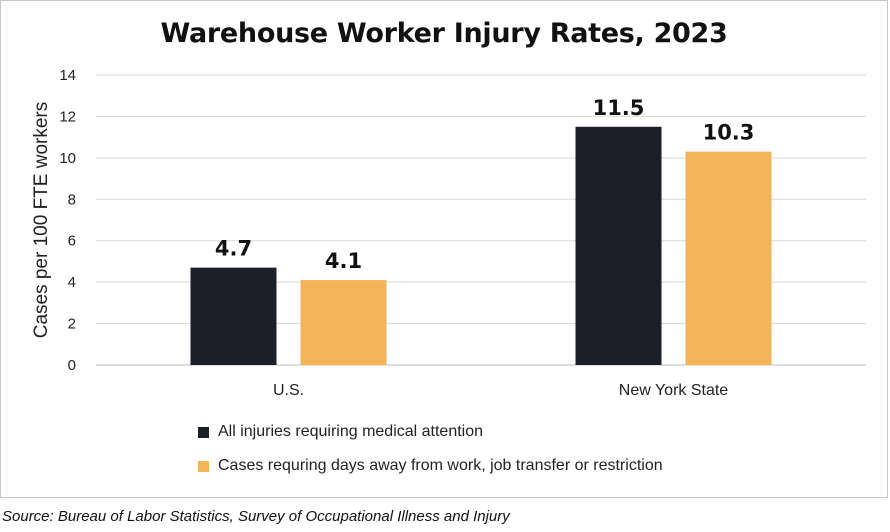 This screenshot has width=890, height=532. What do you see at coordinates (67, 220) in the screenshot?
I see `y-axis-ticks: 0 2 4 6 8 10 12 14` at bounding box center [67, 220].